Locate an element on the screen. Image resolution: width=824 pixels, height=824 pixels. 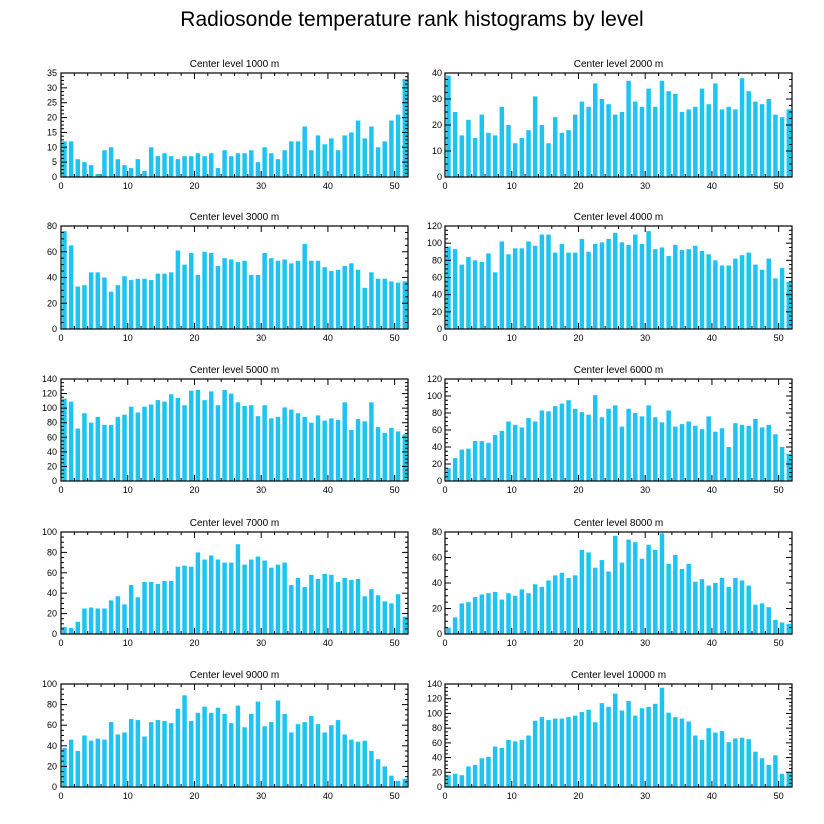
y-tick-label: 25 is located at coordinates (52, 103).